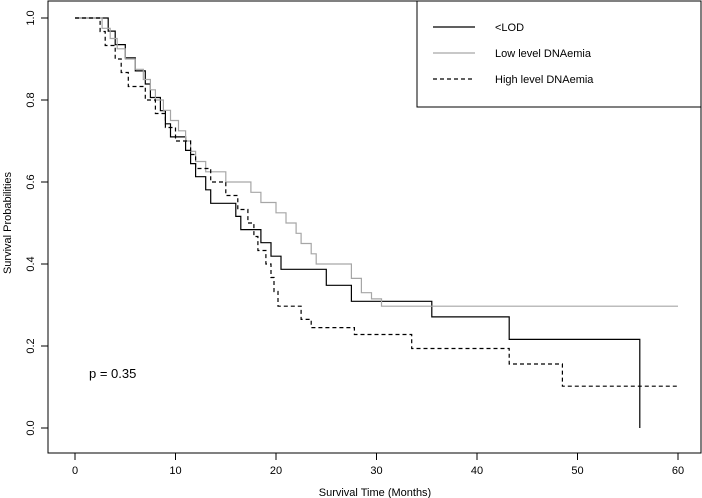  What do you see at coordinates (678, 471) in the screenshot?
I see `x-tick-label: 60` at bounding box center [678, 471].